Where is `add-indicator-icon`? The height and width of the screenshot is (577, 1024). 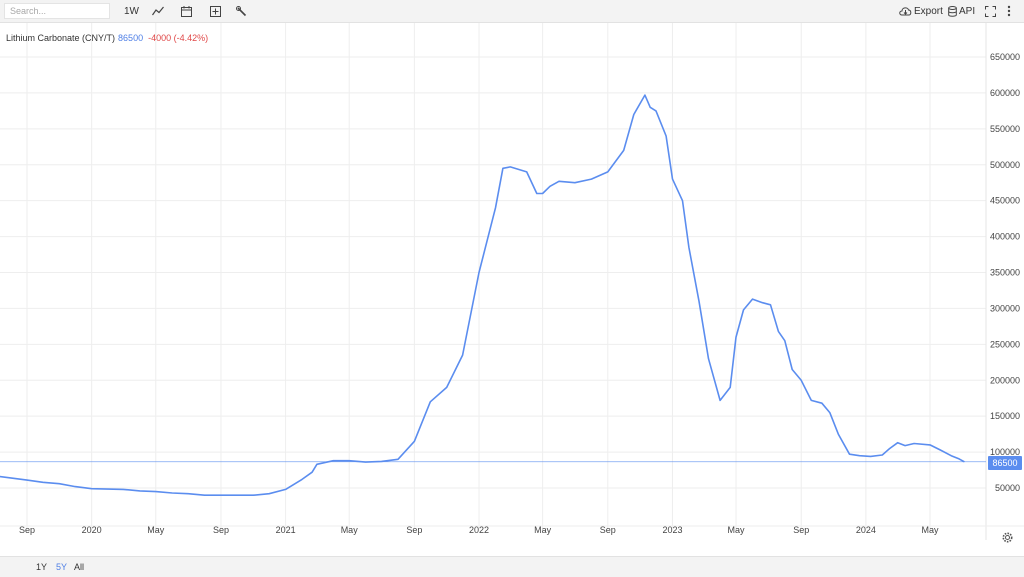
add-indicator-icon is located at coordinates (215, 11).